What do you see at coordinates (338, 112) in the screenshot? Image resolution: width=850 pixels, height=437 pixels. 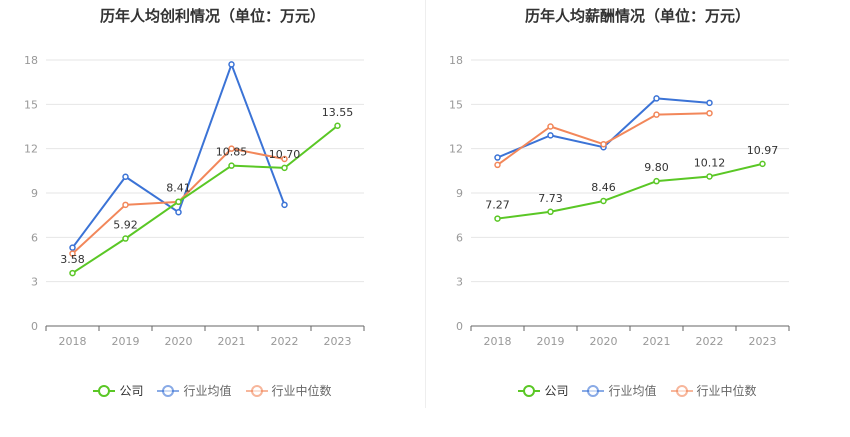 I see `data-label: 13.55` at bounding box center [338, 112].